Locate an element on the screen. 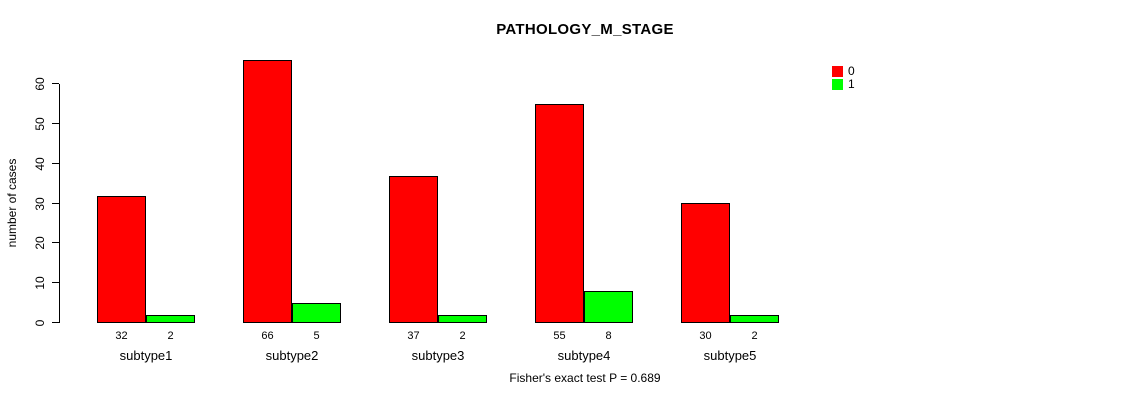  x-category-label-subtype2: subtype2 is located at coordinates (292, 355).